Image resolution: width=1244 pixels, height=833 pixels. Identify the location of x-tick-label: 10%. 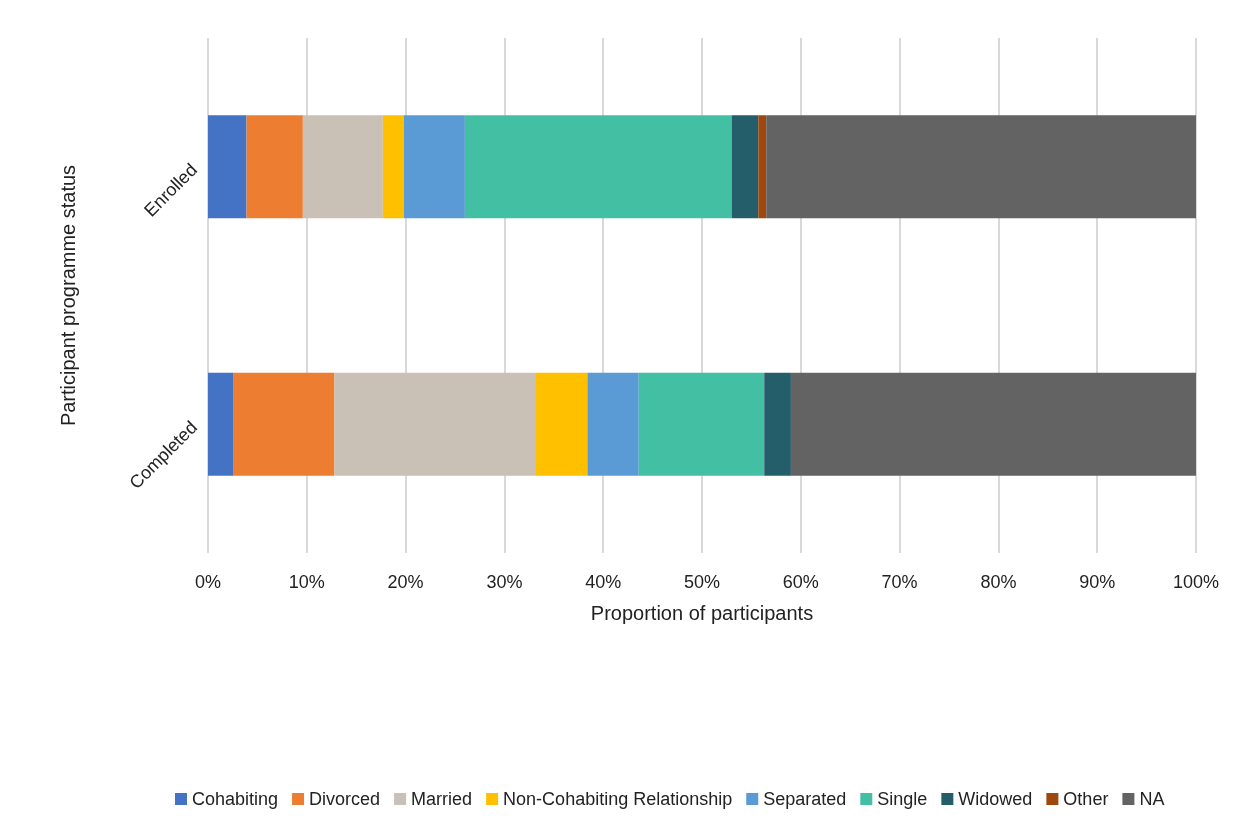
(306, 582).